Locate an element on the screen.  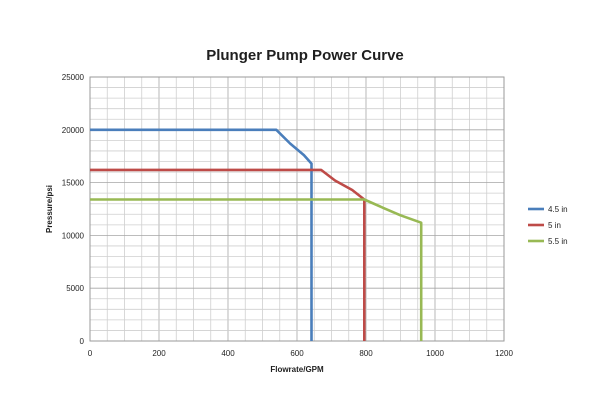
x-axis: 0 200 400 600 800 1000 1200 is located at coordinates (301, 353).